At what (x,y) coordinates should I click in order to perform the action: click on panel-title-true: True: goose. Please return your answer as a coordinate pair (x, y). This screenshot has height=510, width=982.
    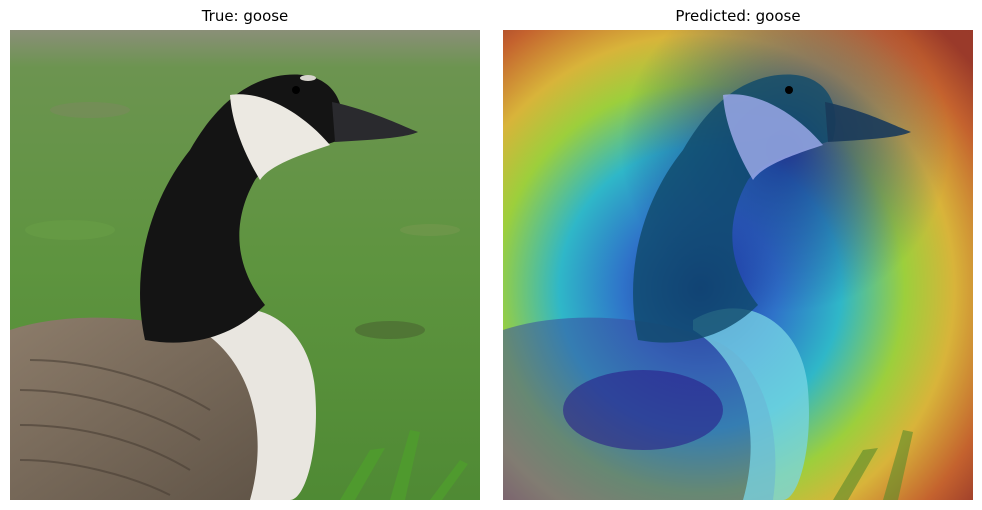
    Looking at the image, I should click on (245, 16).